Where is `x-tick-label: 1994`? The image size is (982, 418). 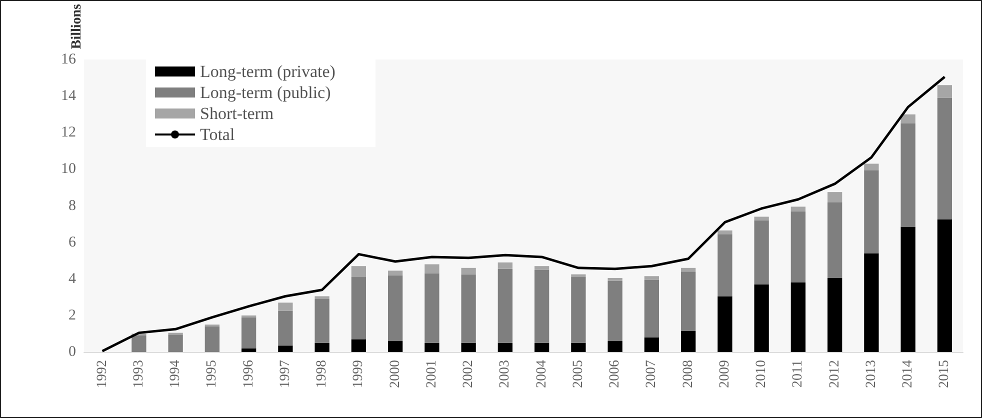
x-tick-label: 1994 is located at coordinates (176, 374).